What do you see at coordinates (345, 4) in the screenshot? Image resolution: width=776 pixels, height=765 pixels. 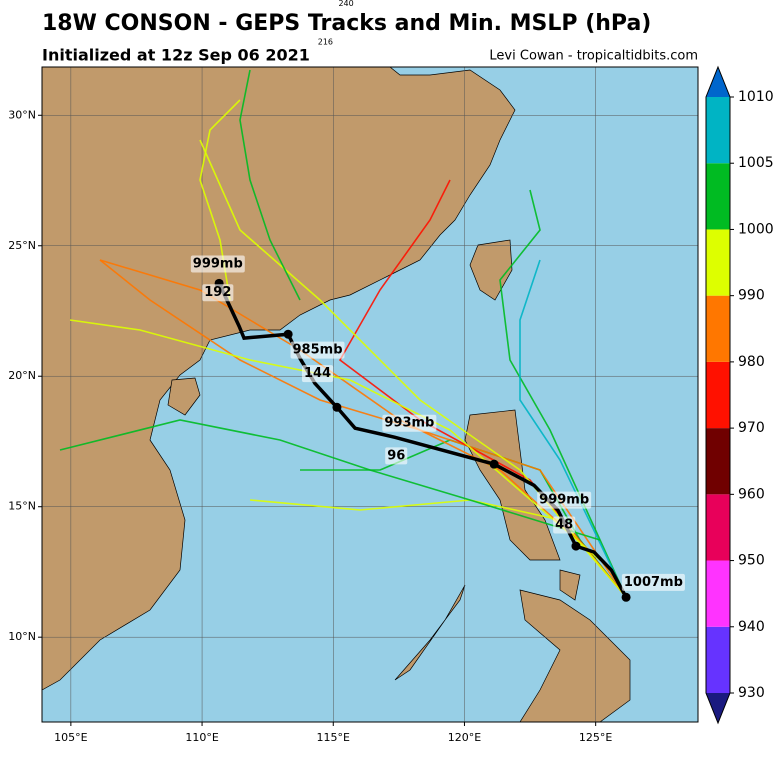 I see `annotation: 240` at bounding box center [345, 4].